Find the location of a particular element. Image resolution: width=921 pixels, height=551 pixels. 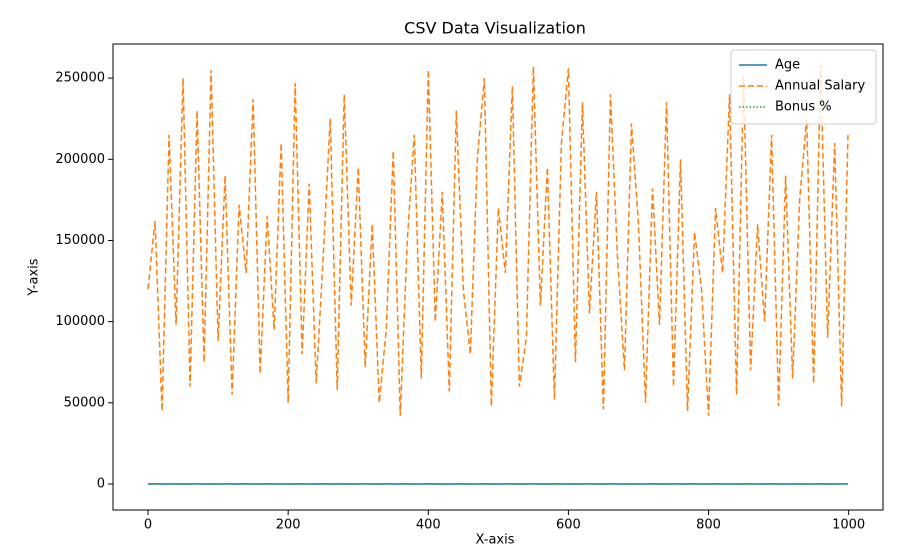

x-tick-label: 1000 is located at coordinates (848, 525).